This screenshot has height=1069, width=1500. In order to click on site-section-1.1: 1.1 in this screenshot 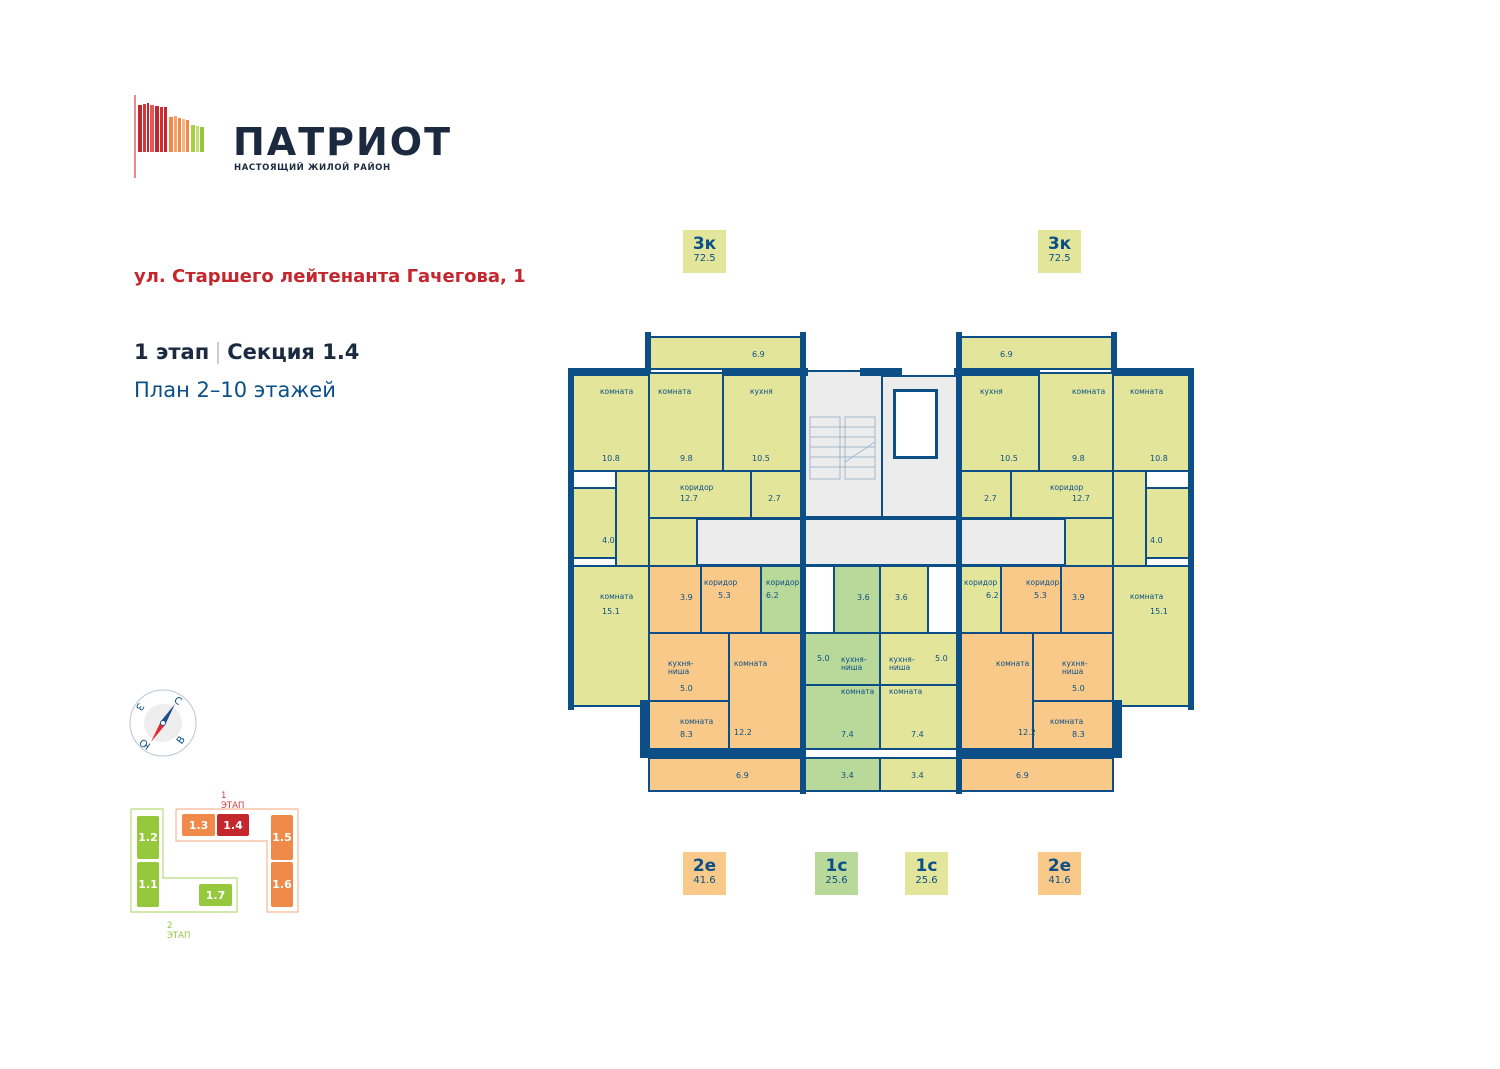, I will do `click(148, 884)`.